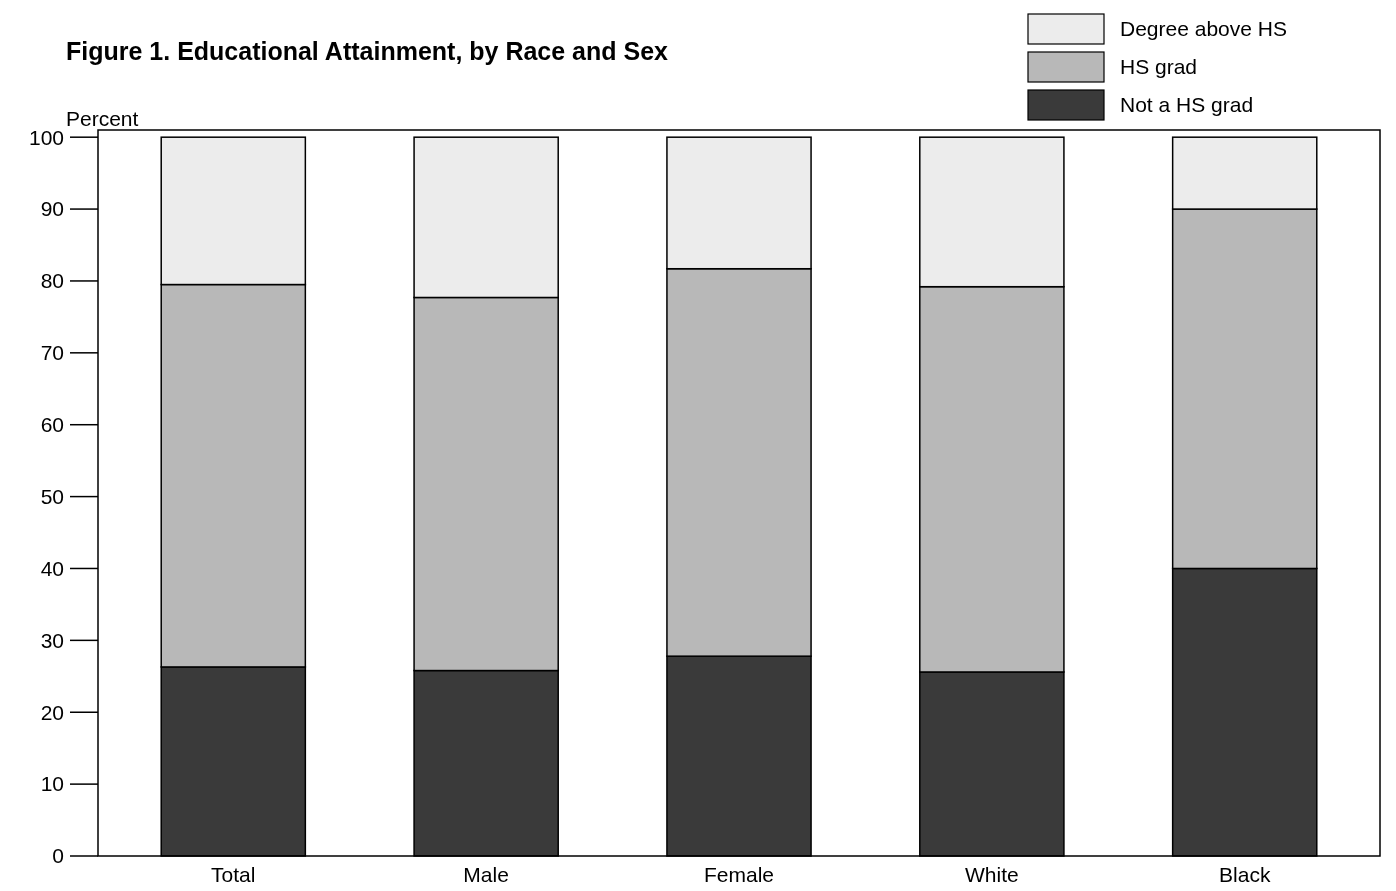 The width and height of the screenshot is (1396, 891). Describe the element at coordinates (52, 425) in the screenshot. I see `y-tick-label: 60` at that location.